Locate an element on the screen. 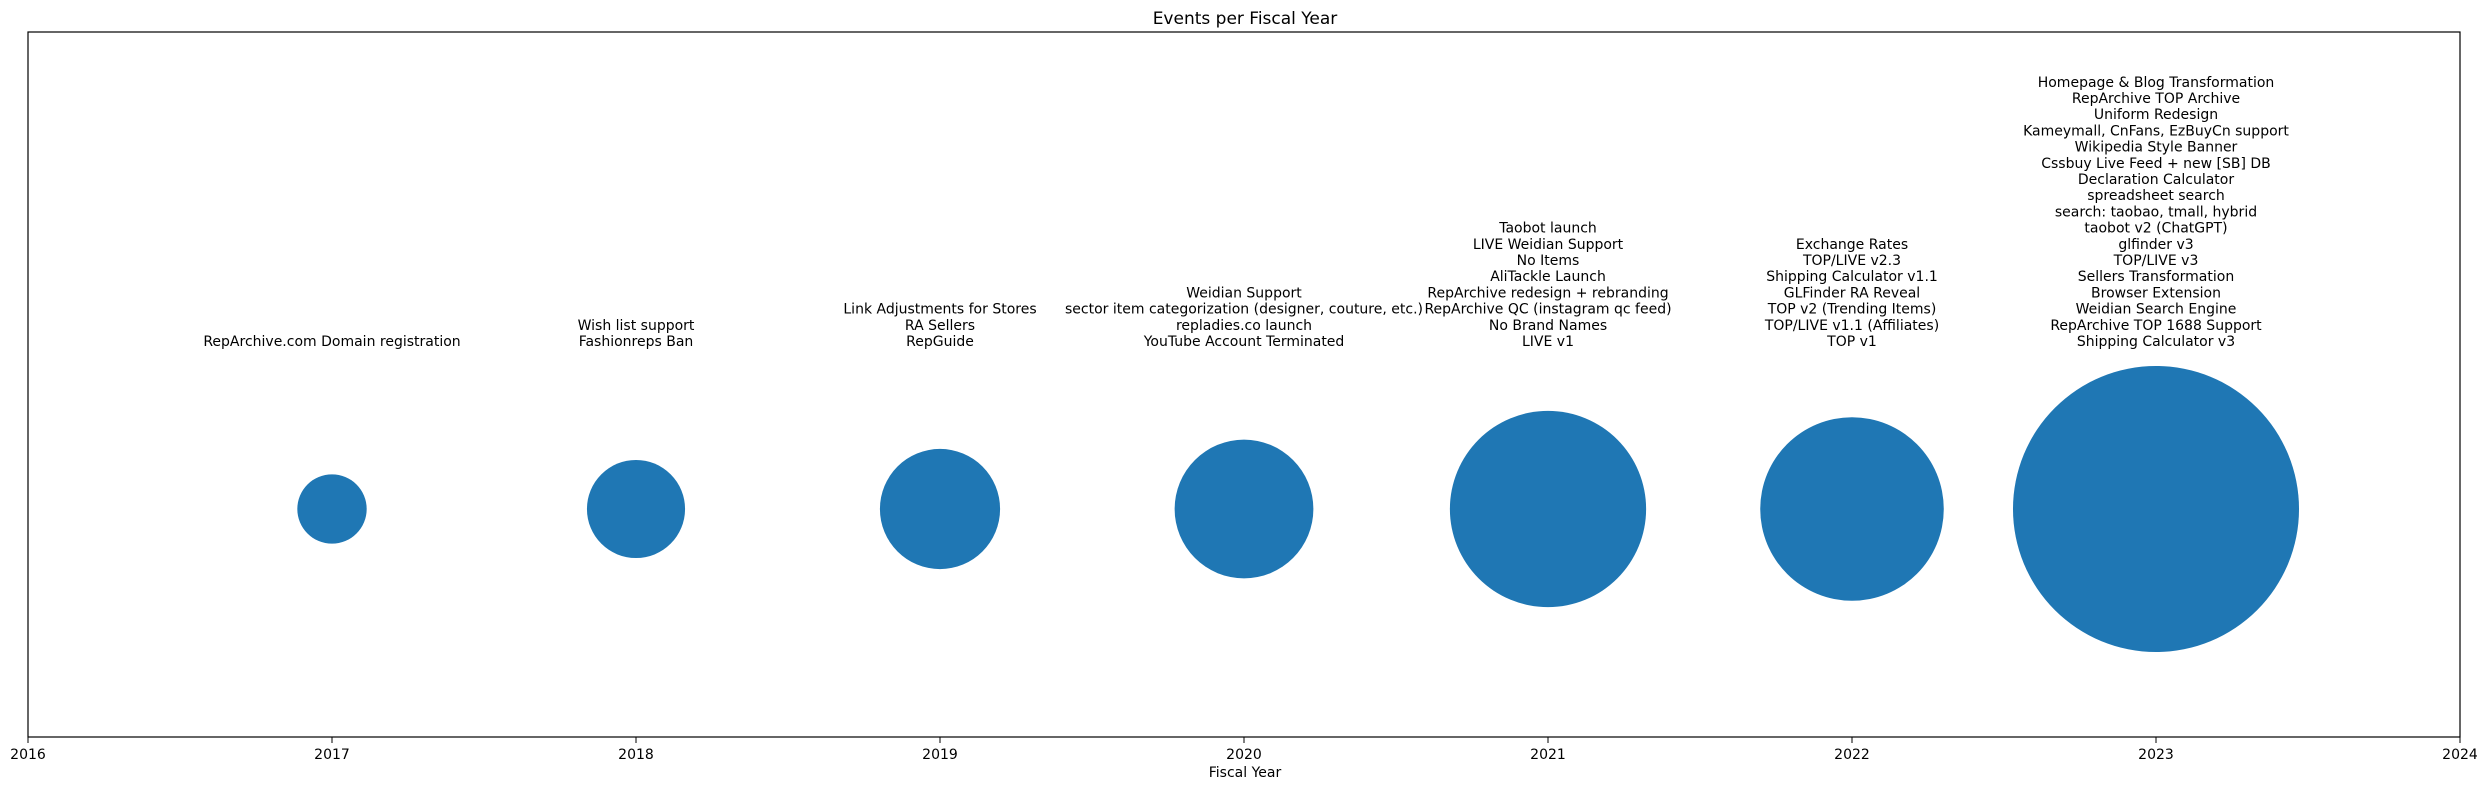 This screenshot has height=790, width=2490. event-label: RepArchive.com Domain registration is located at coordinates (331, 342).